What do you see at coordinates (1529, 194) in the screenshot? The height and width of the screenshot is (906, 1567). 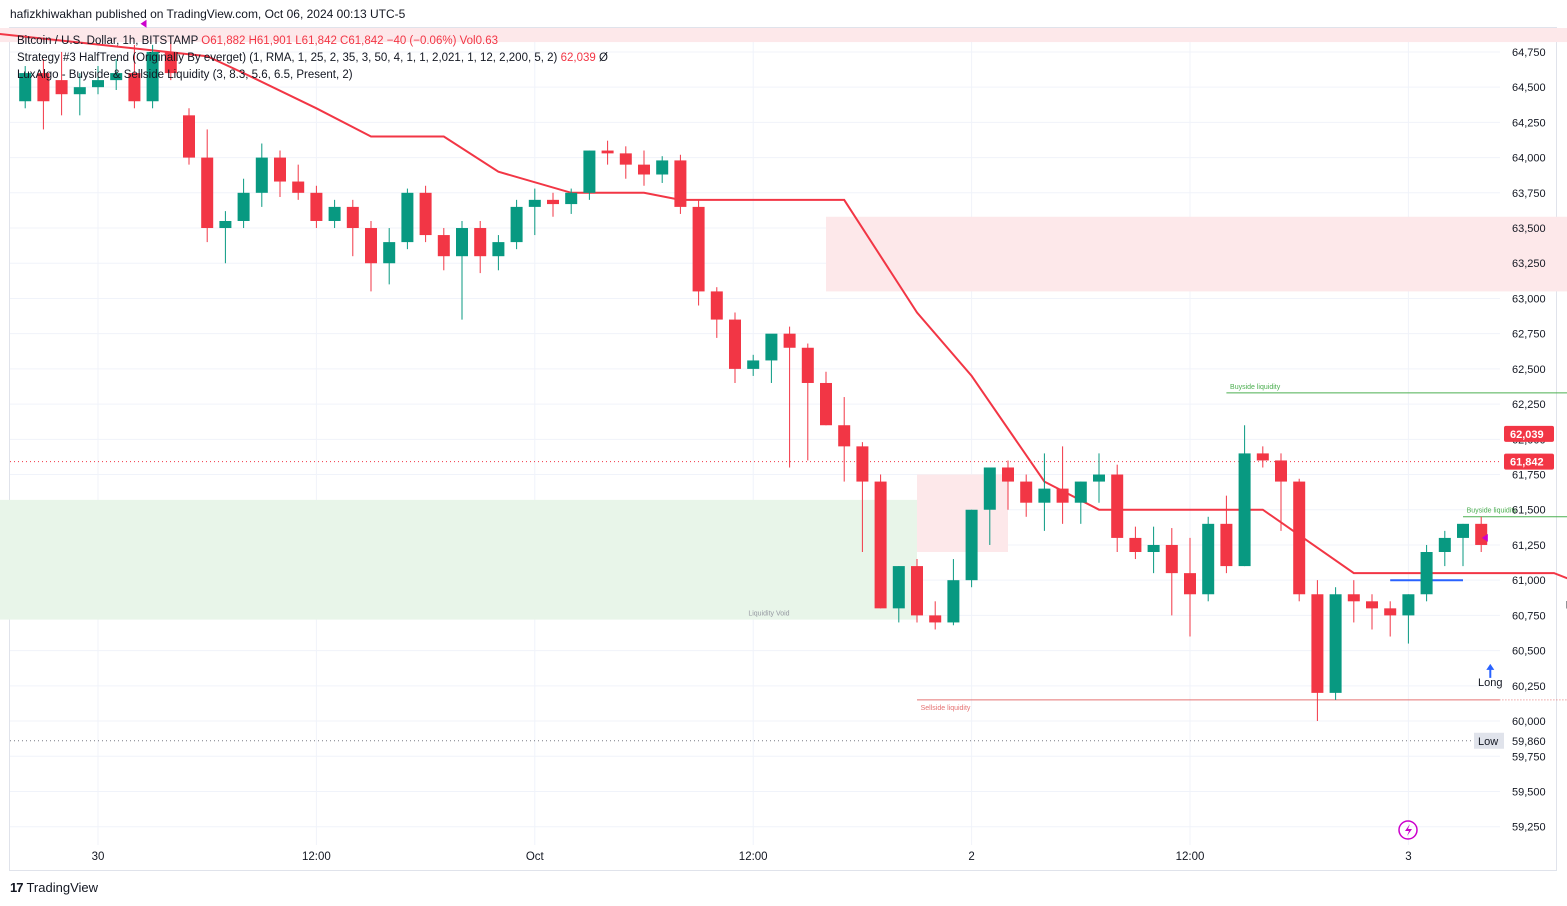 I see `y-axis-tick-label: 63,750` at bounding box center [1529, 194].